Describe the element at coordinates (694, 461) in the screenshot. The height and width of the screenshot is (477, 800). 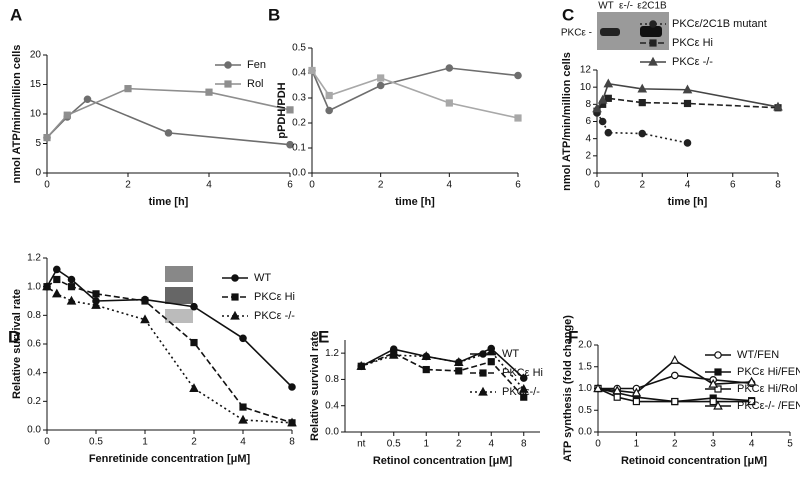
I see `x-axis-label: Retinoid concentration [μM]` at that location.